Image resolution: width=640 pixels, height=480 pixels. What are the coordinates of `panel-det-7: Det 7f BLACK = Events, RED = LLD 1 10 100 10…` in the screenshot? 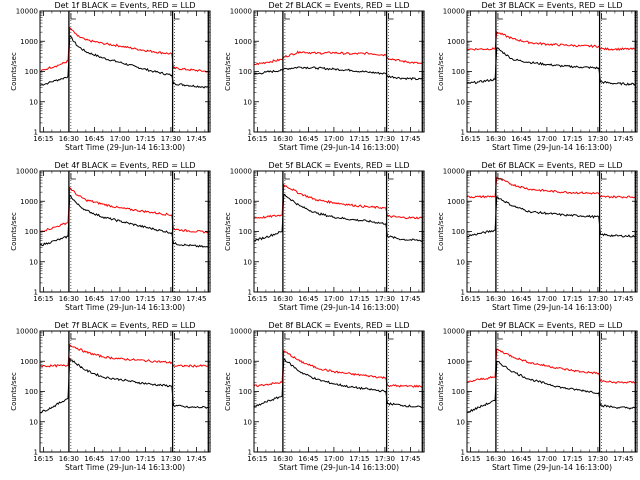 It's located at (110, 396).